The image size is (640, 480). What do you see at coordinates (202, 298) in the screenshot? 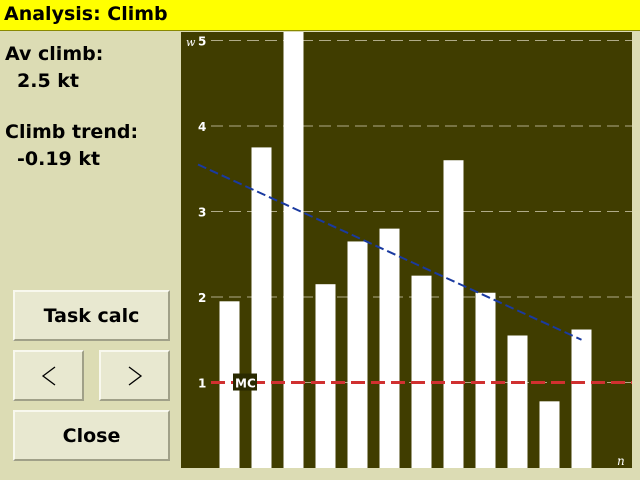
I see `y-tick-label: 2` at bounding box center [202, 298].